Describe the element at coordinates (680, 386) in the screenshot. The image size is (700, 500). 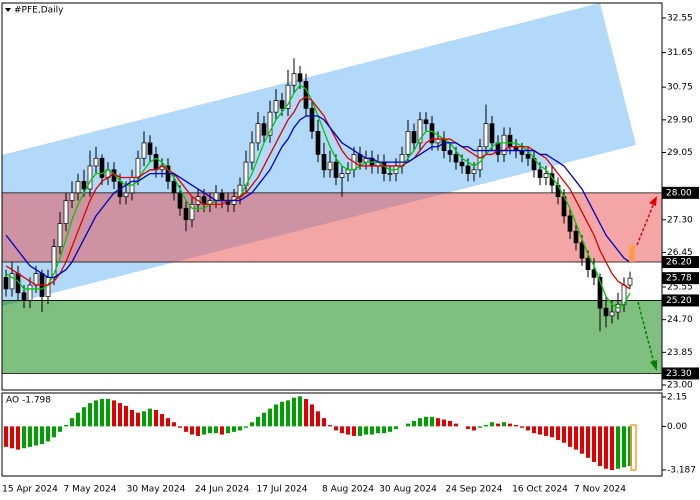
I see `y-tick-label: 23.00` at that location.